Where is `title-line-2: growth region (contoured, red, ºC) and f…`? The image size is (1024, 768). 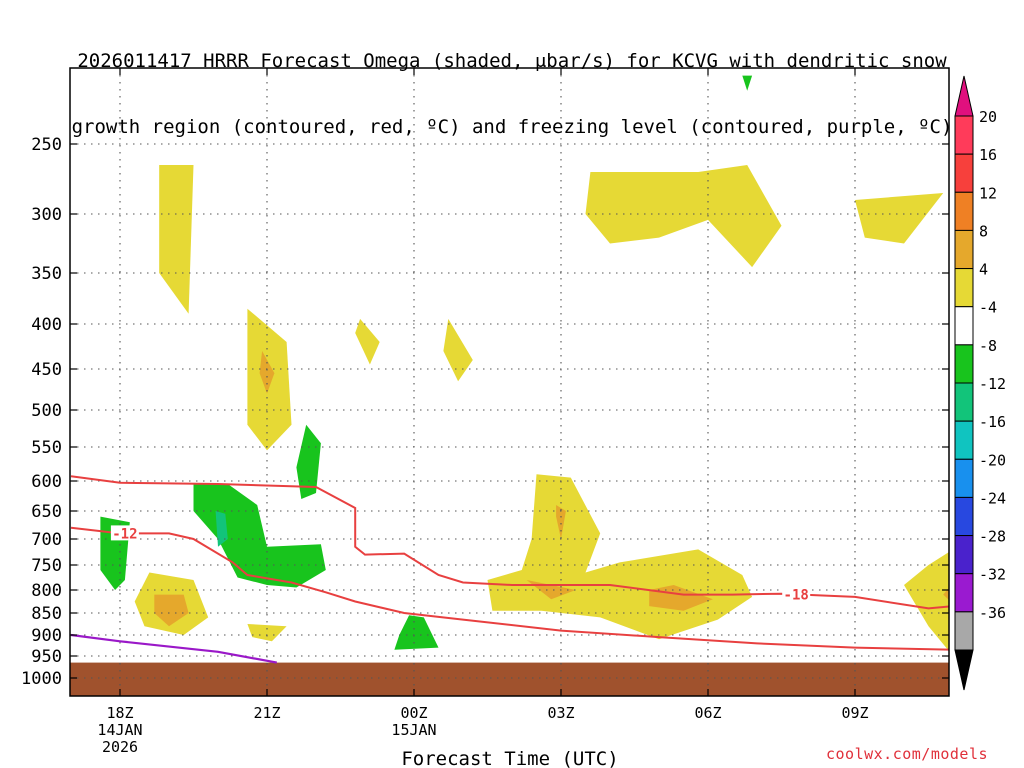
title-line-2: growth region (contoured, red, ºC) and f… is located at coordinates (512, 127).